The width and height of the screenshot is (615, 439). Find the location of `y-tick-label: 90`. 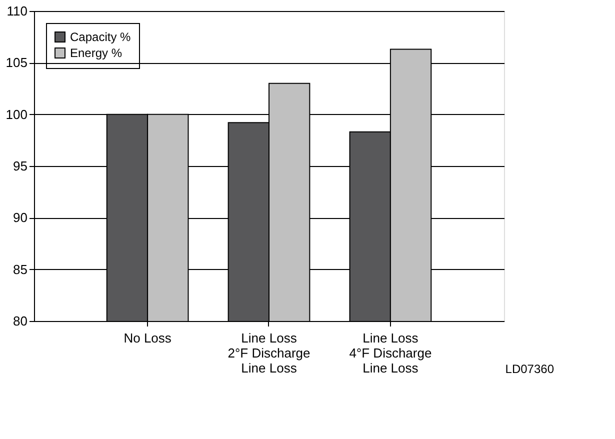

y-tick-label: 90 is located at coordinates (20, 218).